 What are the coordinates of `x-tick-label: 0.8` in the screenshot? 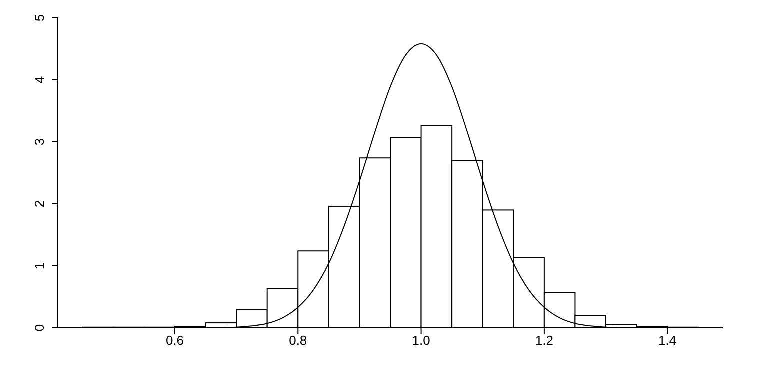 It's located at (298, 340).